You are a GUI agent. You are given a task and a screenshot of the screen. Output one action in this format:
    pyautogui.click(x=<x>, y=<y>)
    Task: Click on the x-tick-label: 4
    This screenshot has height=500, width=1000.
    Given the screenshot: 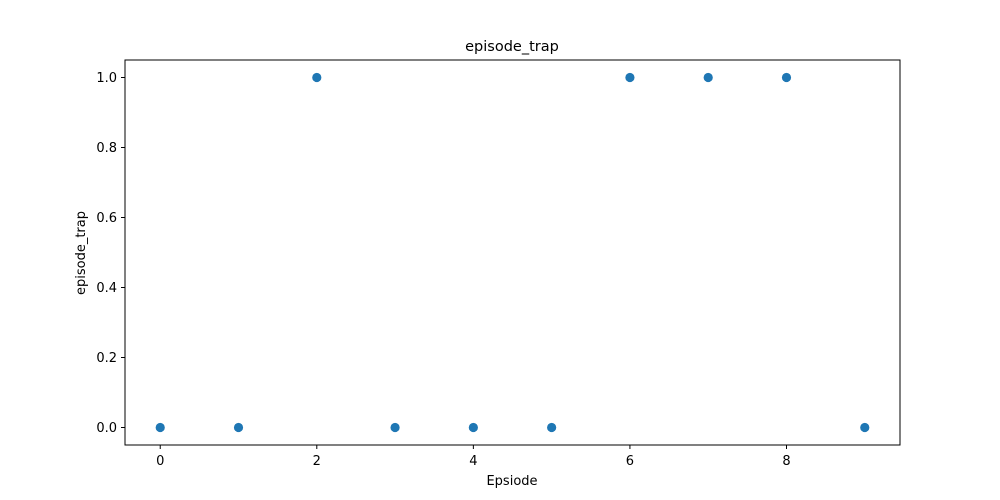 What is the action you would take?
    pyautogui.click(x=473, y=461)
    